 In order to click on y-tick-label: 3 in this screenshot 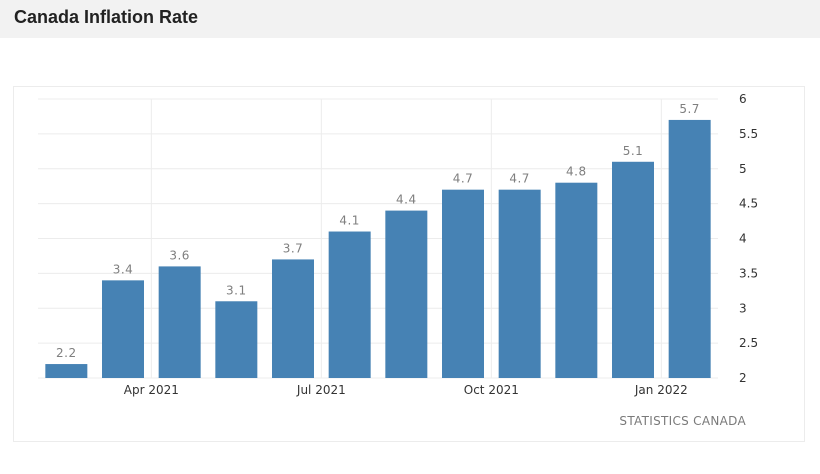, I will do `click(743, 308)`.